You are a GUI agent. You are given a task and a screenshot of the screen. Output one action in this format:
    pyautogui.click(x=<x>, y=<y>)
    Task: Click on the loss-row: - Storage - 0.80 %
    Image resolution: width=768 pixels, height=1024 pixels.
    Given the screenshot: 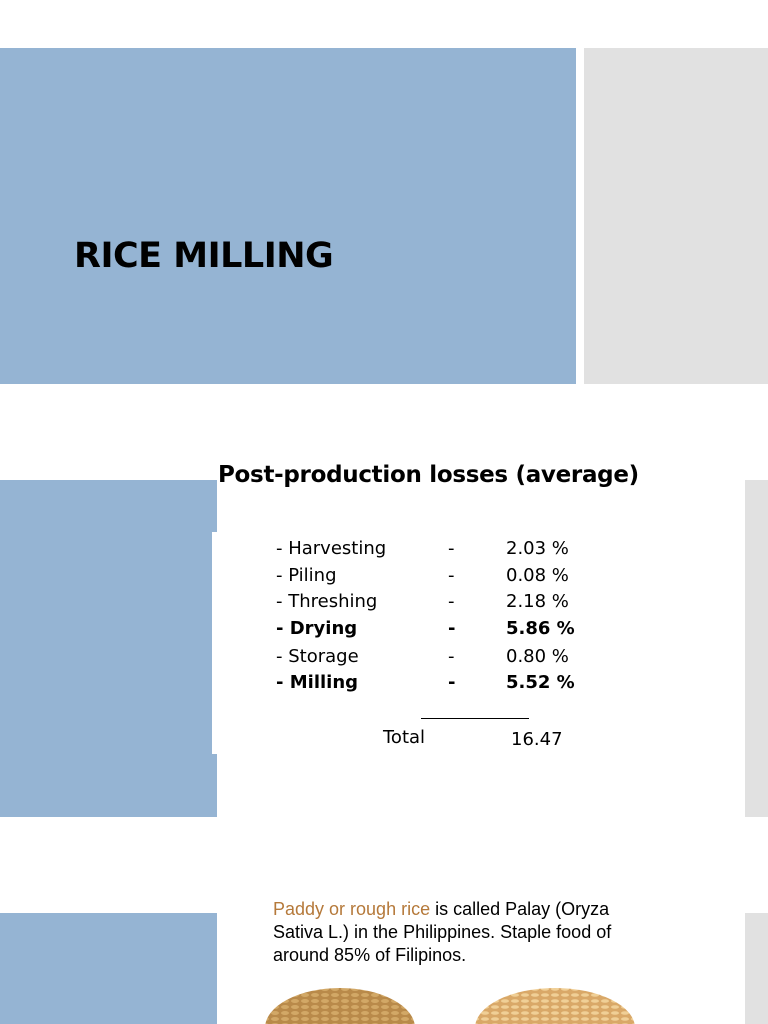 What is the action you would take?
    pyautogui.click(x=436, y=659)
    